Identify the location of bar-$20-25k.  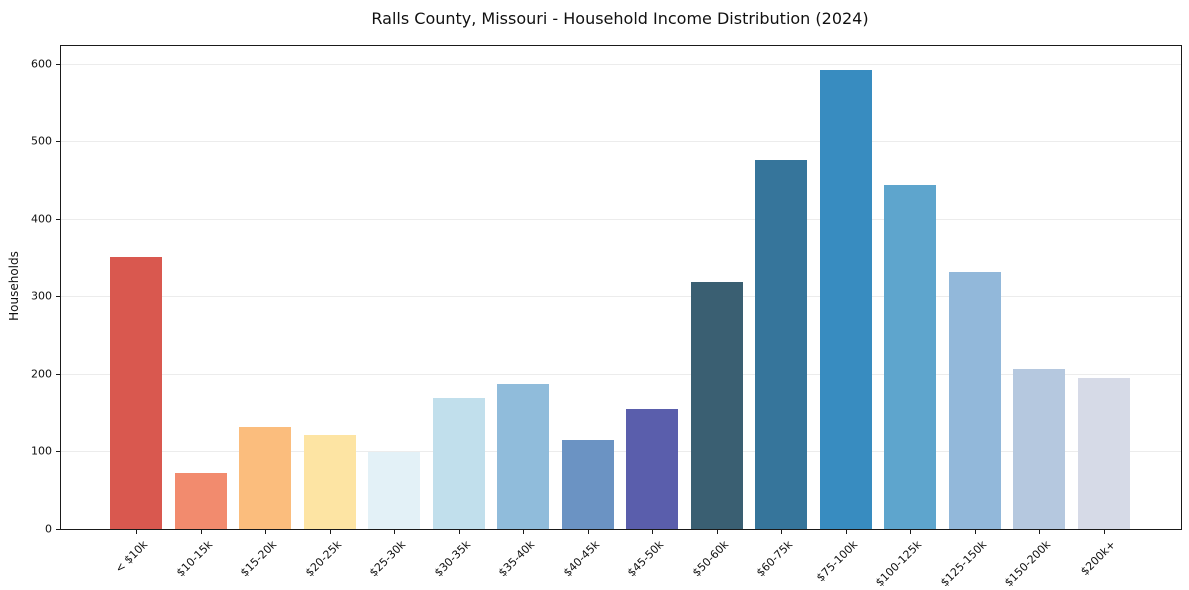
(329, 482).